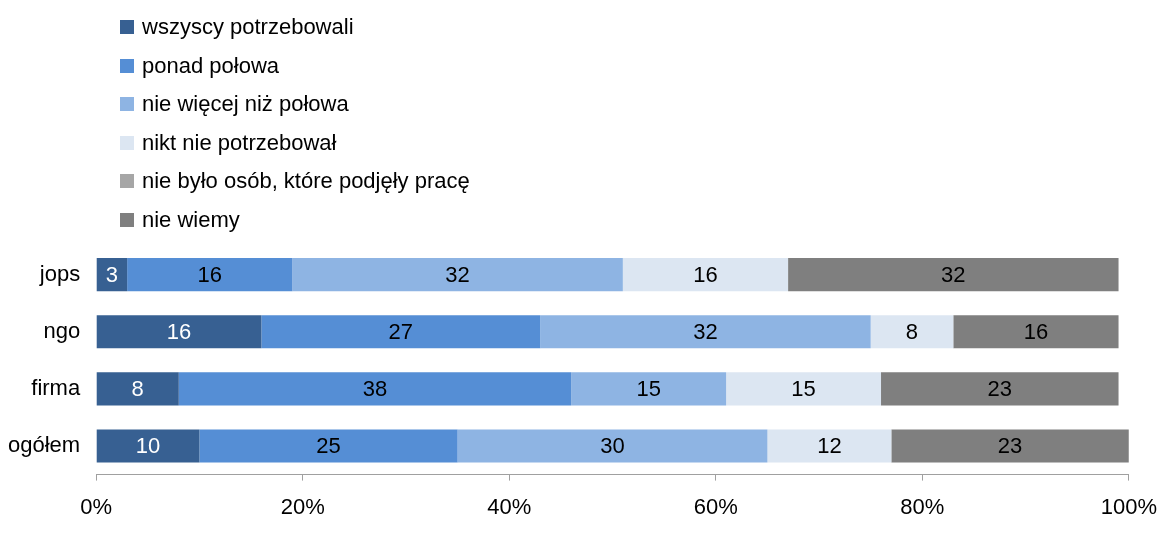 The width and height of the screenshot is (1171, 535). What do you see at coordinates (302, 506) in the screenshot?
I see `x-tick-label: 20%` at bounding box center [302, 506].